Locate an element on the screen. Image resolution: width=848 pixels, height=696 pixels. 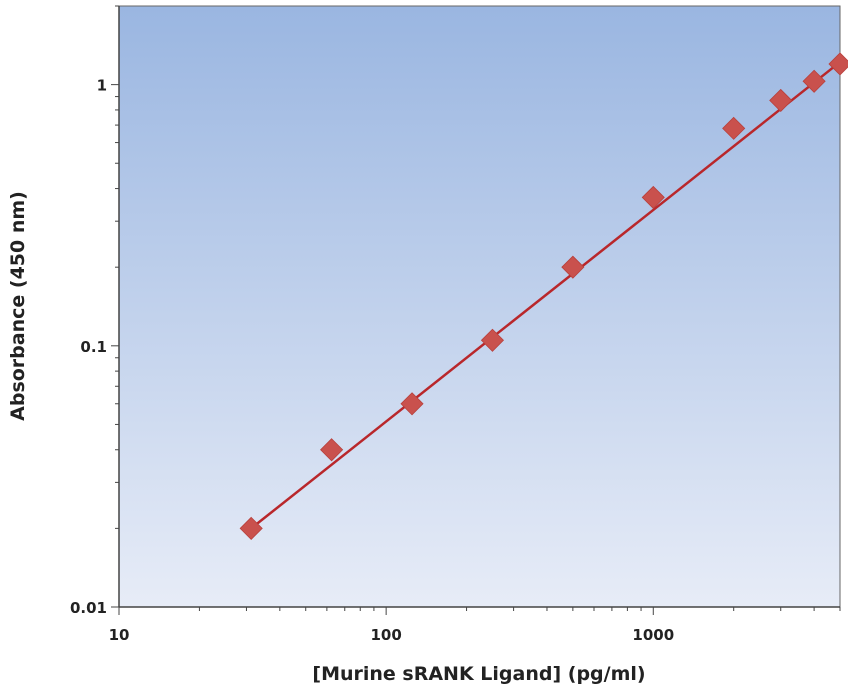
x-tick-label: 1000 is located at coordinates (653, 635).